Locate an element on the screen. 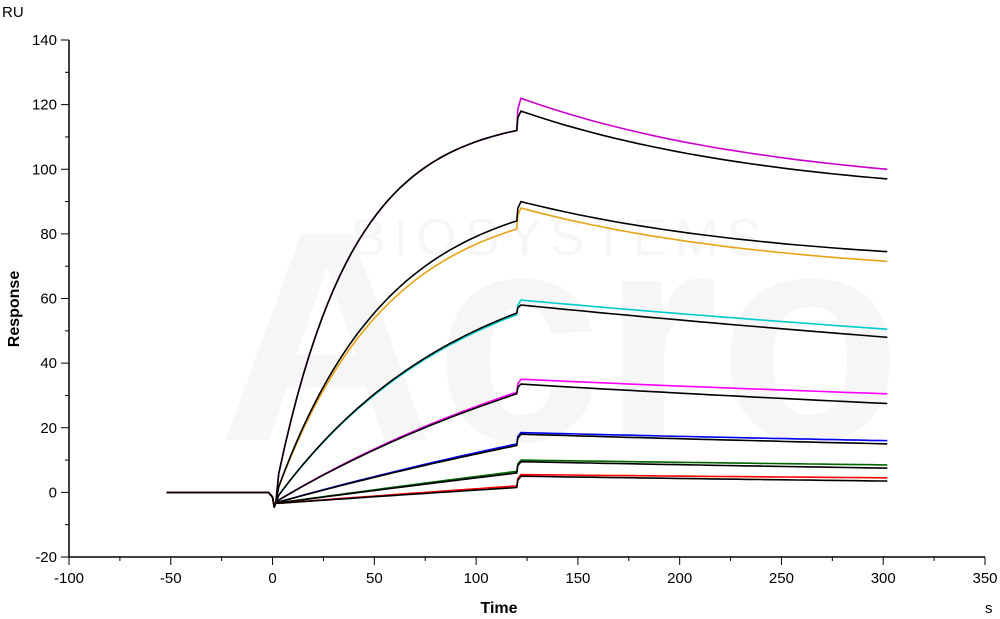 Image resolution: width=1000 pixels, height=619 pixels. x-tick-label: 200 is located at coordinates (679, 578).